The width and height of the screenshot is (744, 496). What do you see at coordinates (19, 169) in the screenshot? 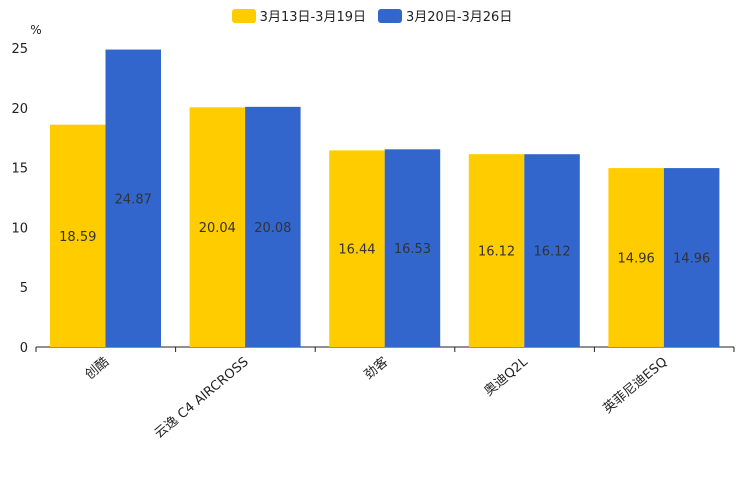
I see `y-tick-label: 15` at bounding box center [19, 169].